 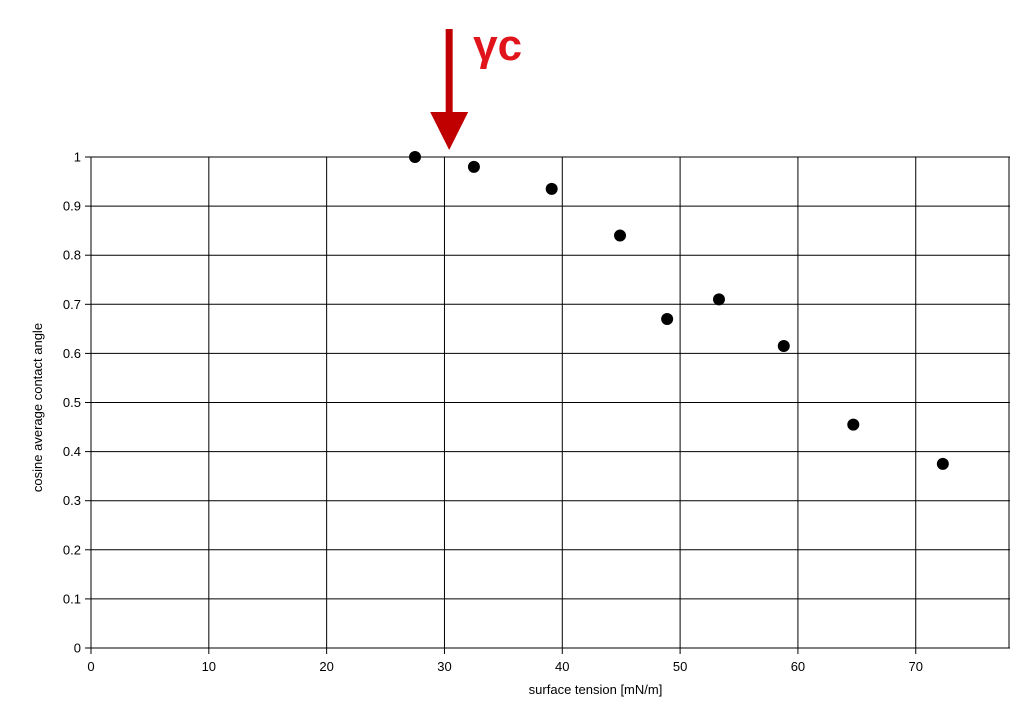 What do you see at coordinates (209, 666) in the screenshot?
I see `x-tick-label: 10` at bounding box center [209, 666].